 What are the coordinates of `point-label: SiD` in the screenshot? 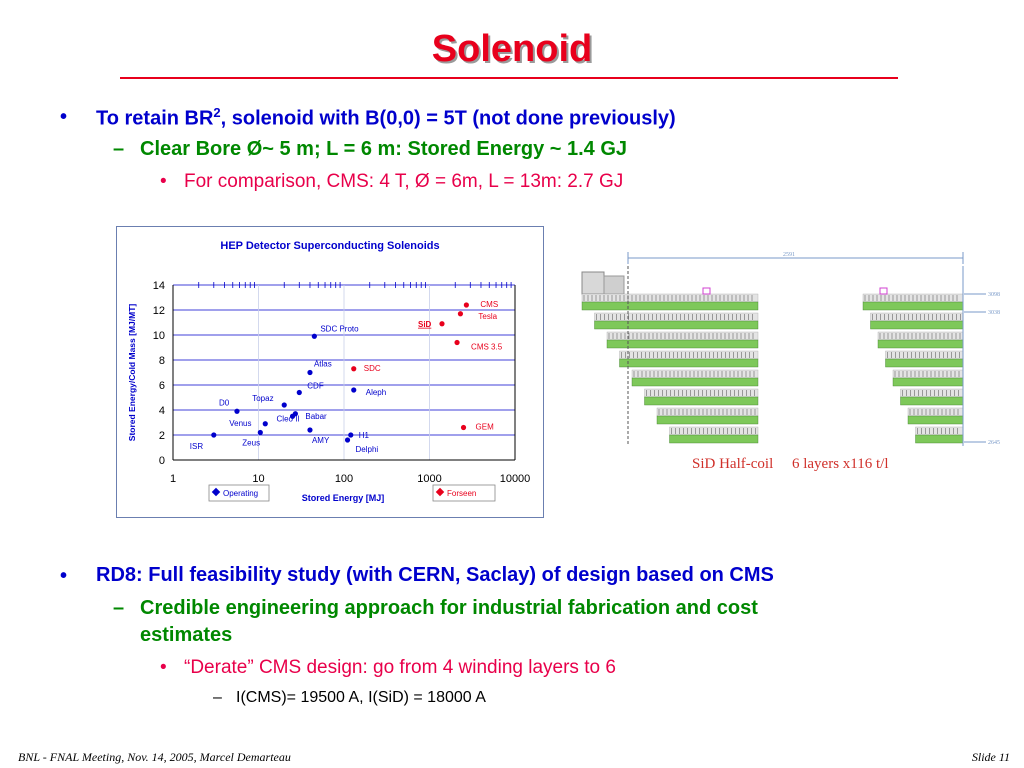 It's located at (425, 324).